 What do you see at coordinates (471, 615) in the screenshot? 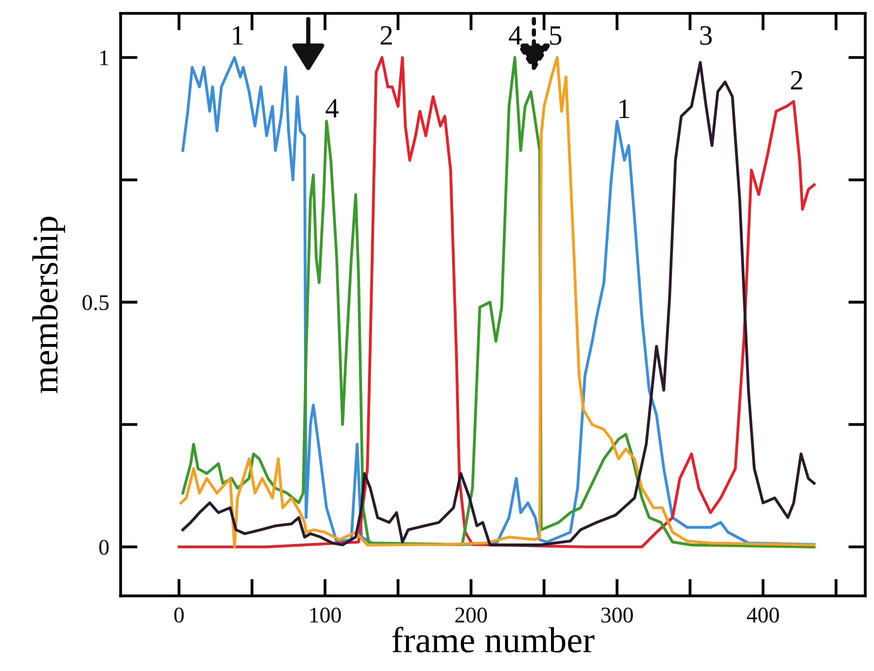
I see `x-tick-label: 200` at bounding box center [471, 615].